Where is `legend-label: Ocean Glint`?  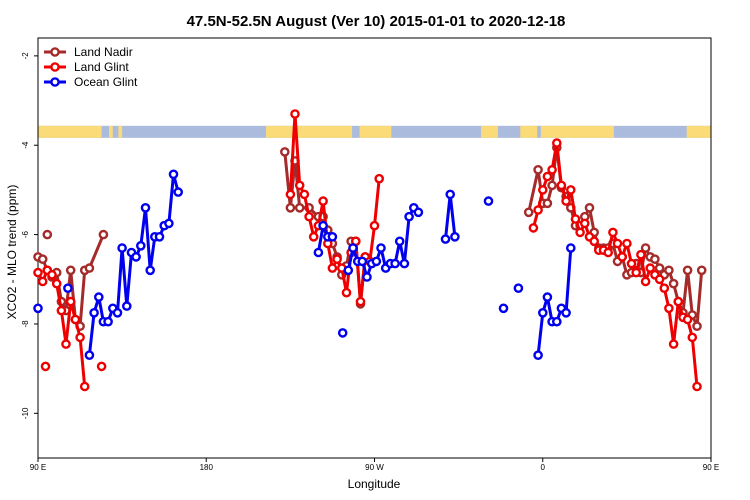
legend-label: Ocean Glint is located at coordinates (106, 82).